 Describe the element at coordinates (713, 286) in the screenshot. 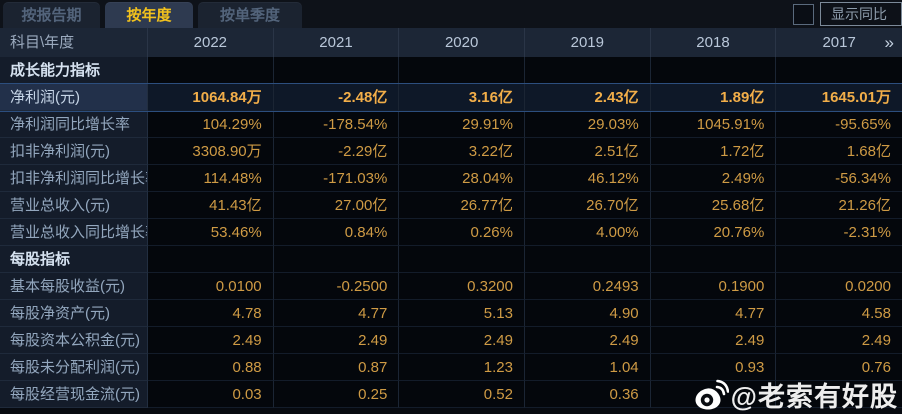

I see `value-cell: 0.1900` at that location.